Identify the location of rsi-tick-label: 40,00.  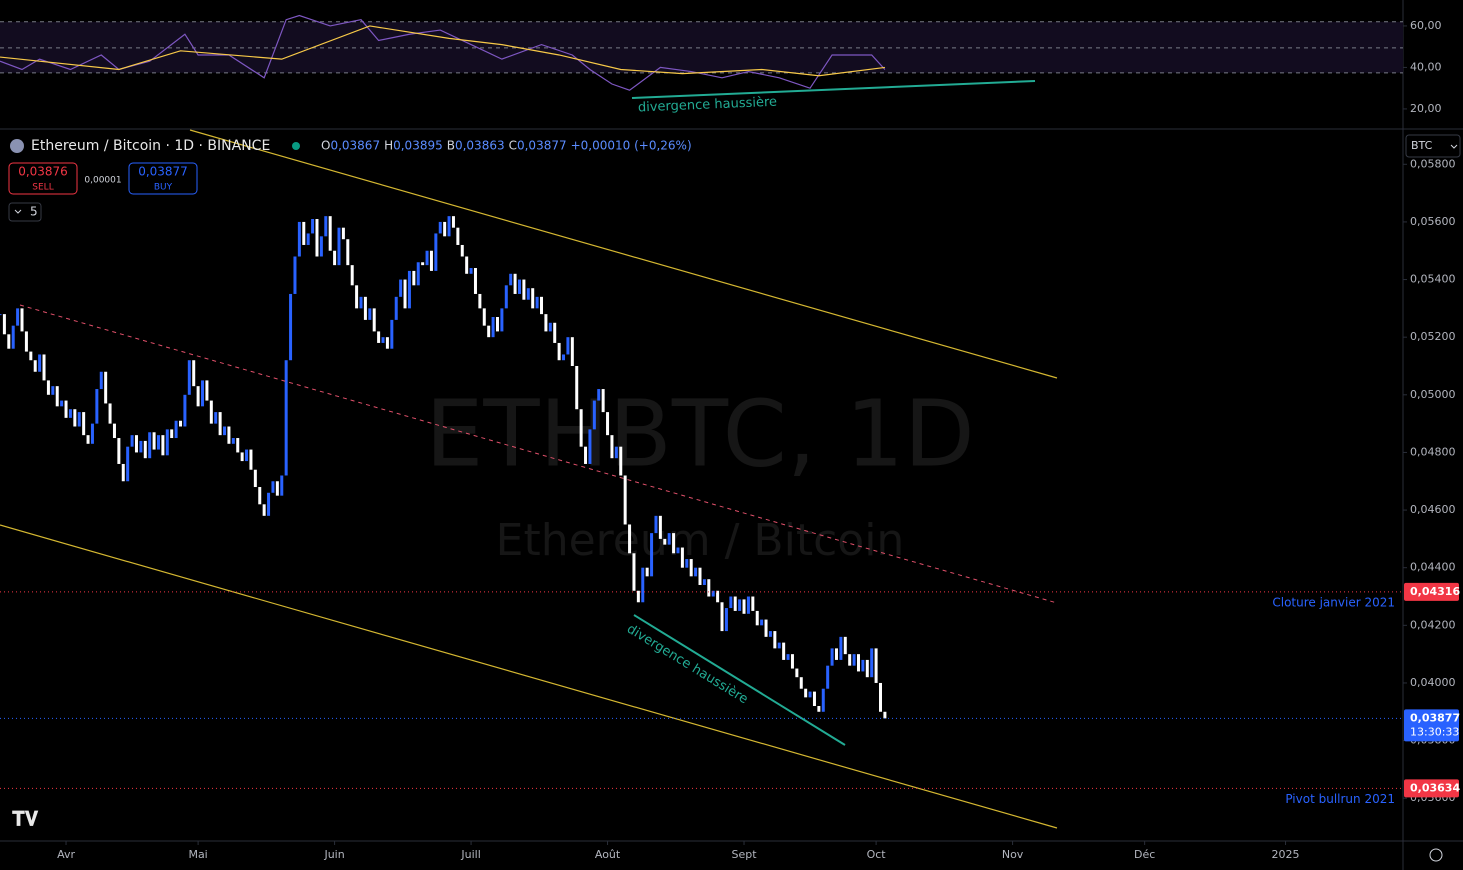
(1426, 66).